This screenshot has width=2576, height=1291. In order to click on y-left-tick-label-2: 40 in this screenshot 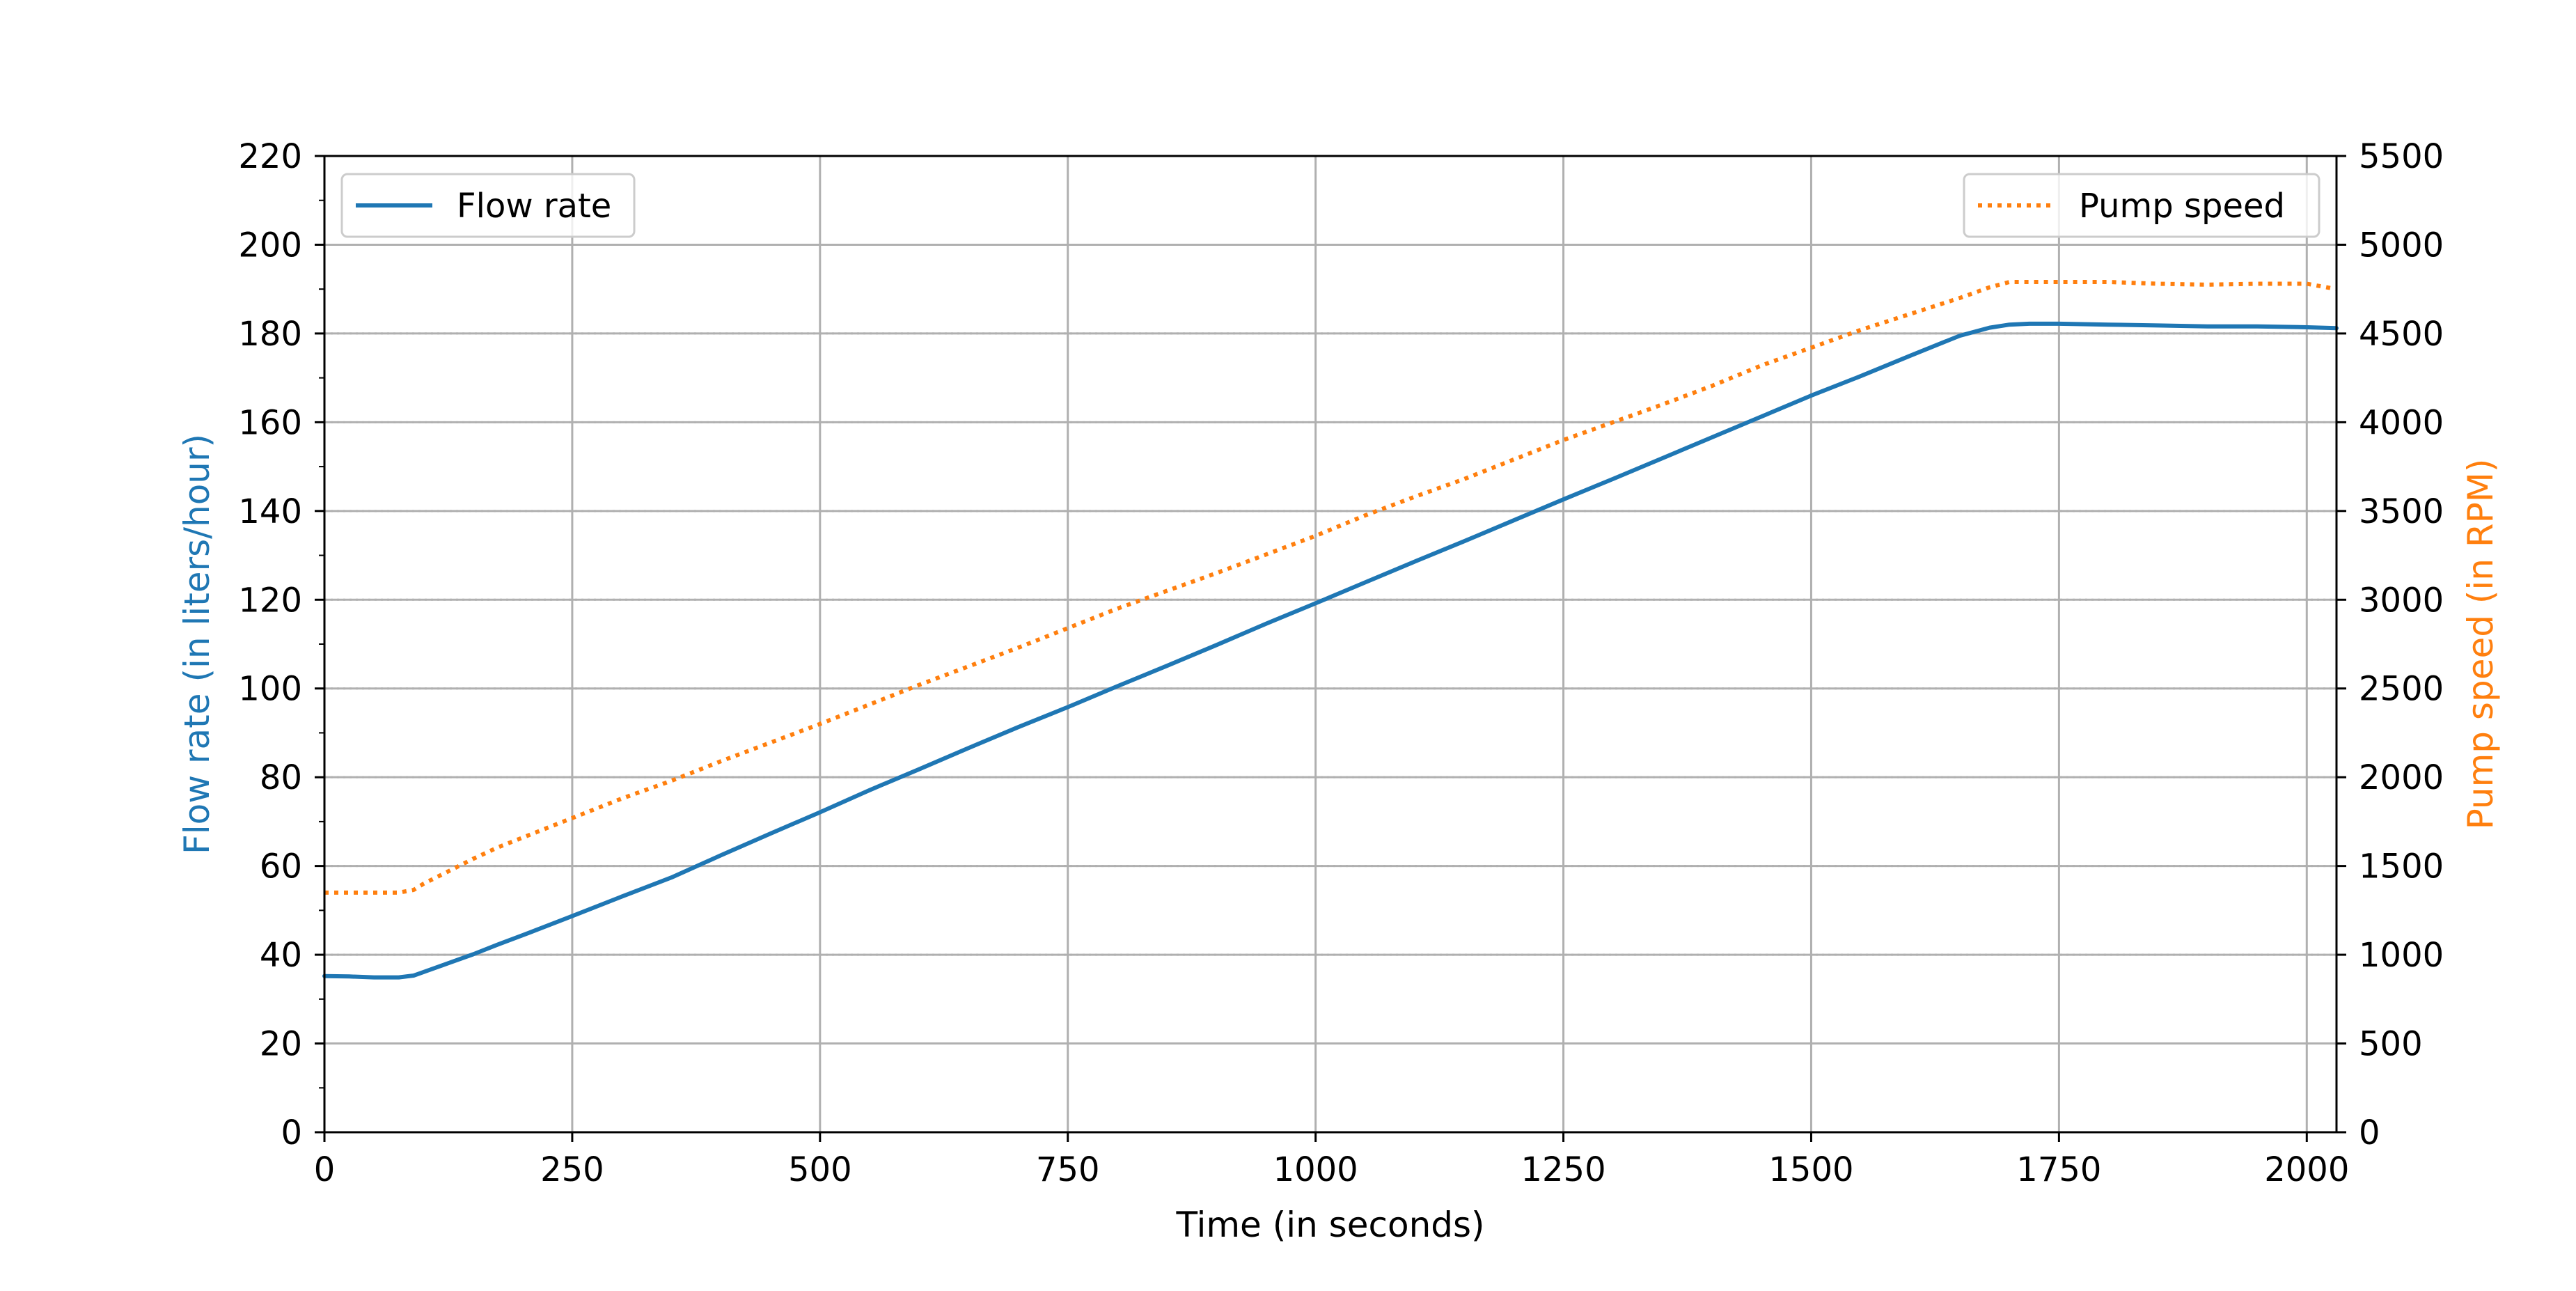, I will do `click(281, 955)`.